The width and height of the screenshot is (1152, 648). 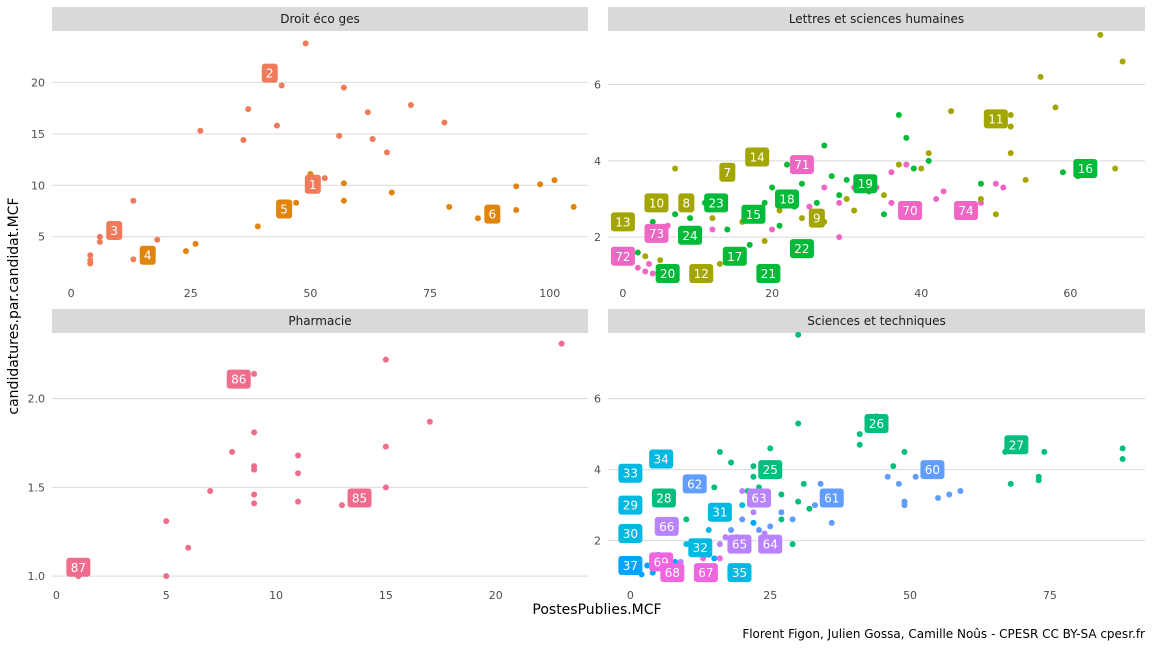 I want to click on point-label-text: 1, so click(x=313, y=185).